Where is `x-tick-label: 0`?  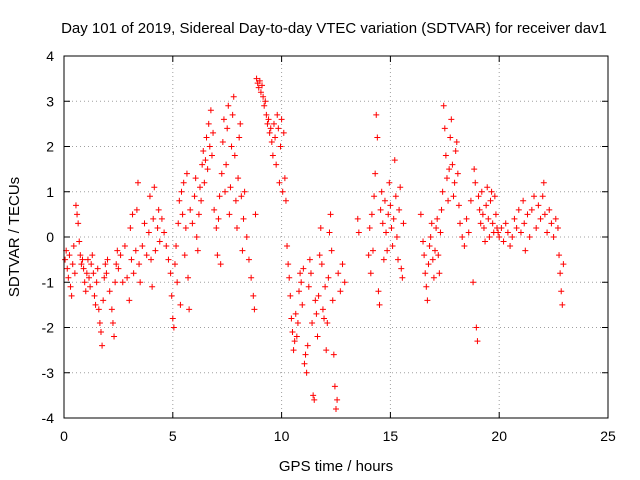 x-tick-label: 0 is located at coordinates (64, 436).